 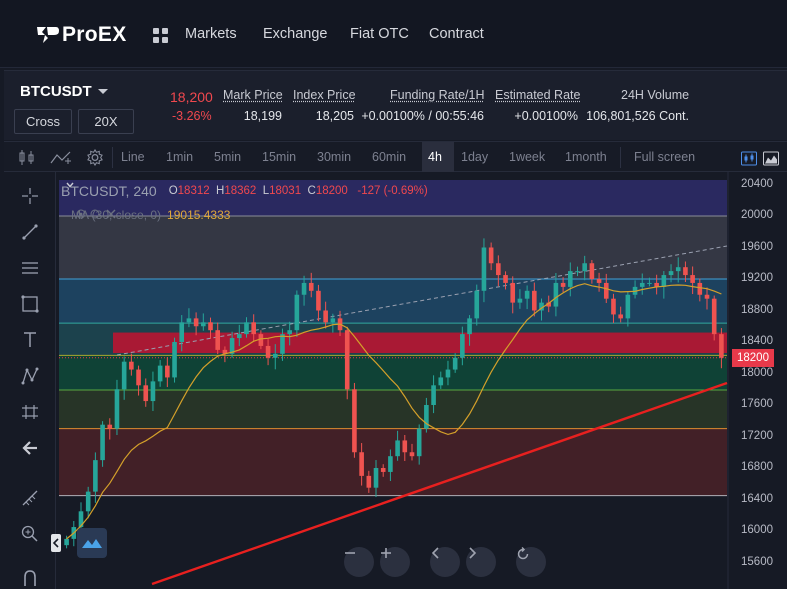 I want to click on funding-rate-label: Funding Rate/1H, so click(x=437, y=95).